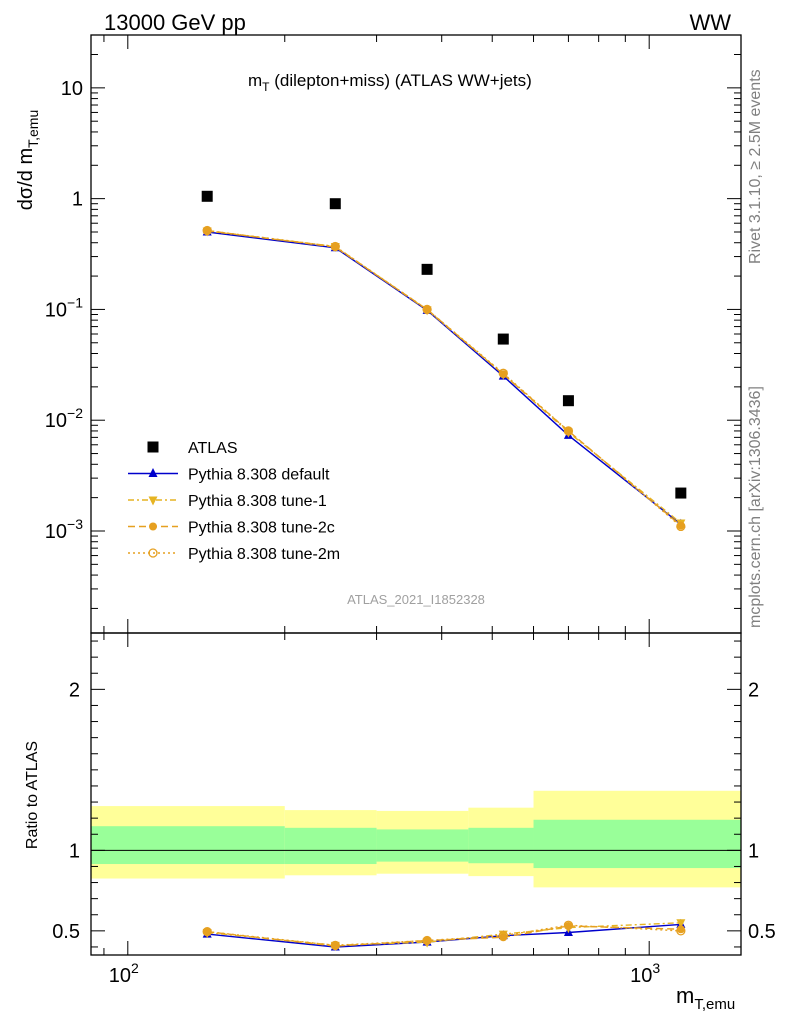  Describe the element at coordinates (64, 529) in the screenshot. I see `main-y-tick-label: 10⁻³` at that location.